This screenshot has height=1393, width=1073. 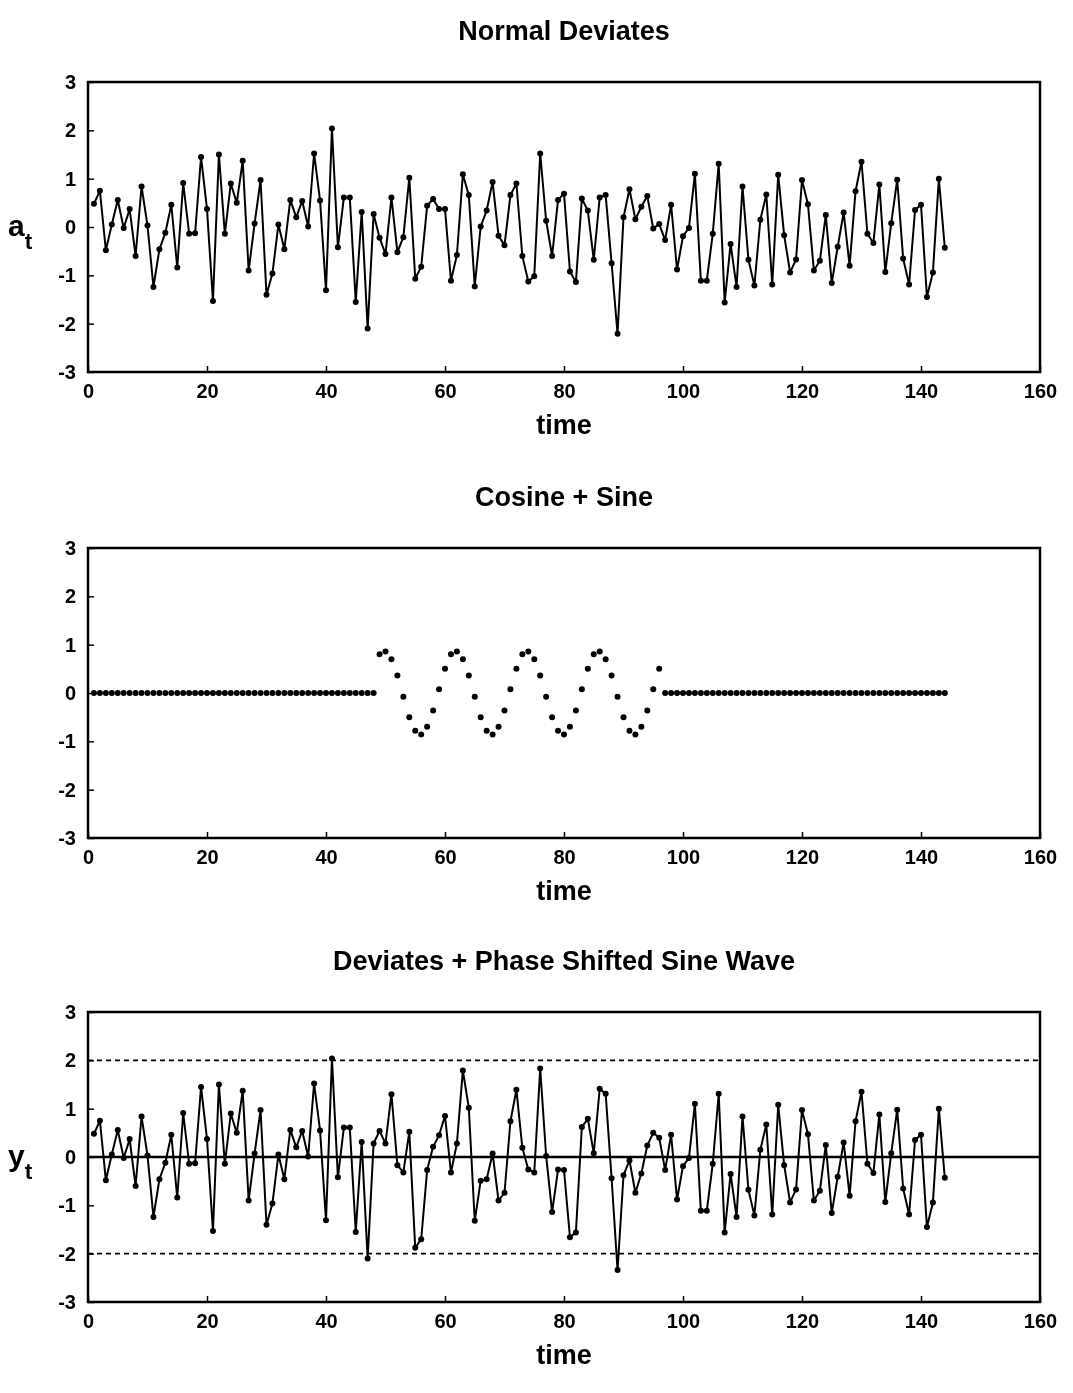 What do you see at coordinates (20, 231) in the screenshot?
I see `y-axis-title: a$_{t}$` at bounding box center [20, 231].